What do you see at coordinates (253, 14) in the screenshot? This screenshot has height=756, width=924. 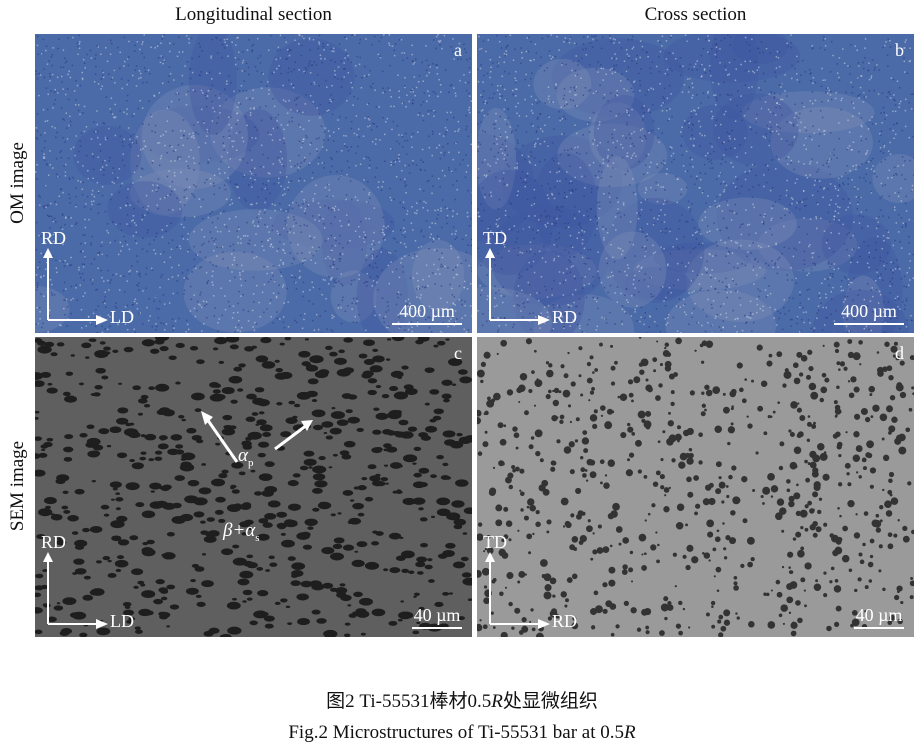 I see `column-header-longitudinal: Longitudinal section` at bounding box center [253, 14].